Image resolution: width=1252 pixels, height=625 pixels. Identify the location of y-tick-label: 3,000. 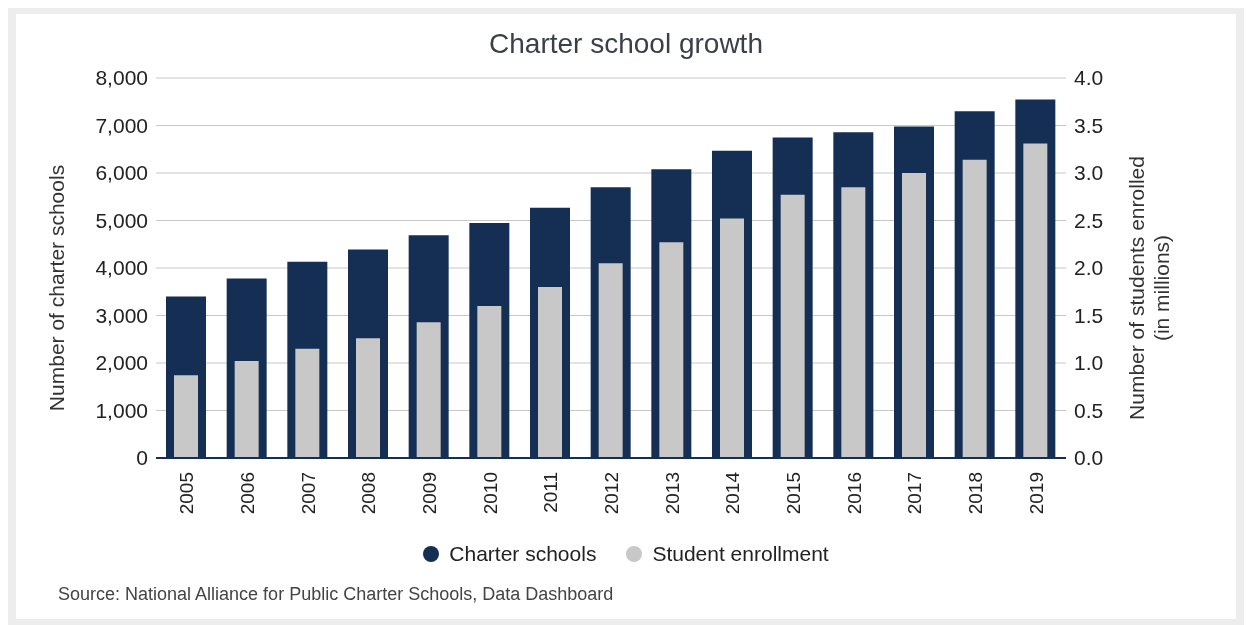
(121, 315).